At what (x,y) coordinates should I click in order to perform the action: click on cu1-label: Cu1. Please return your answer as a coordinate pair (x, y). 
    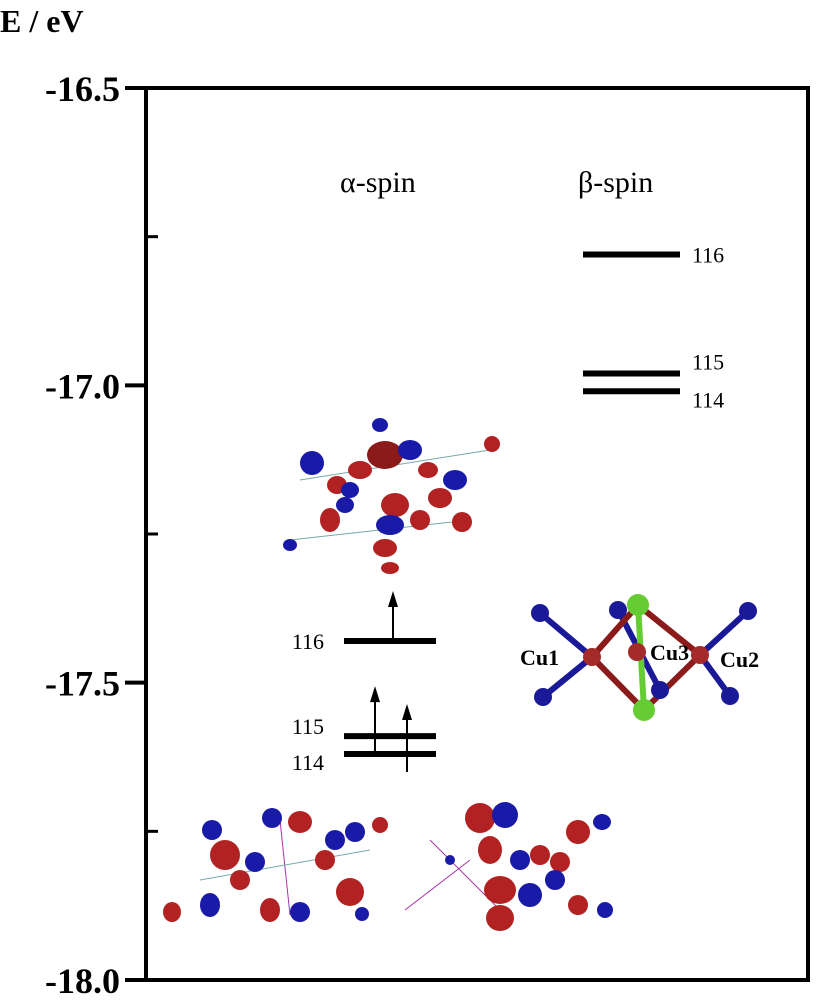
    Looking at the image, I should click on (539, 657).